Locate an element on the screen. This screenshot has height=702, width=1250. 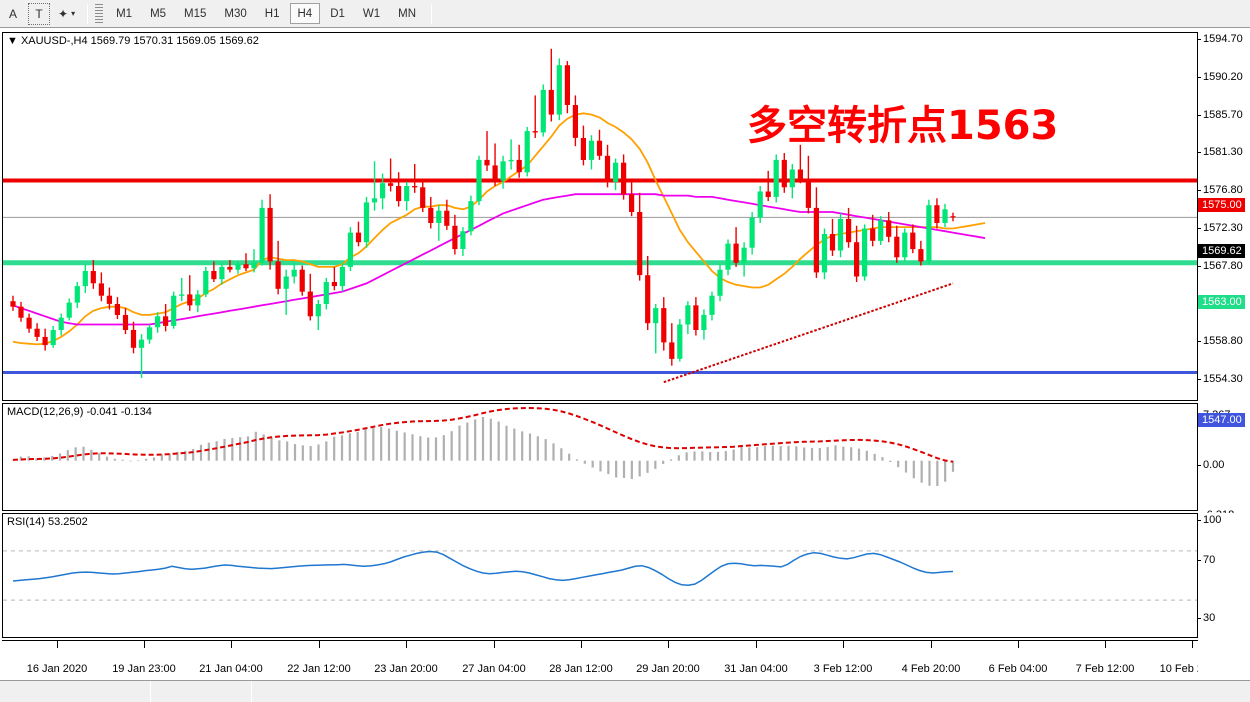
rsi-scale: 100 70 30 is located at coordinates (1224, 575).